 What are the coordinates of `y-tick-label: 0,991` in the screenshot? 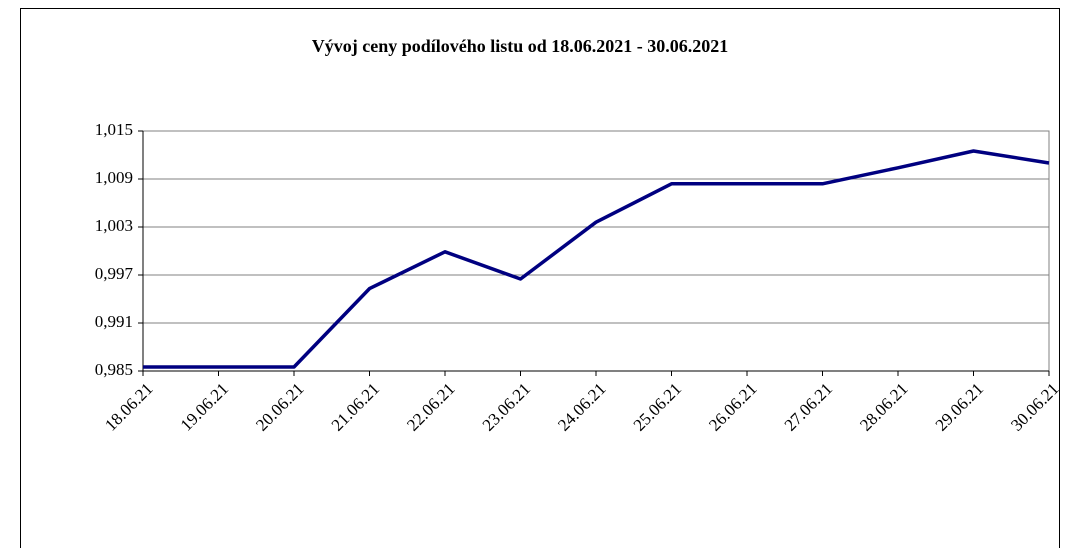 It's located at (114, 321).